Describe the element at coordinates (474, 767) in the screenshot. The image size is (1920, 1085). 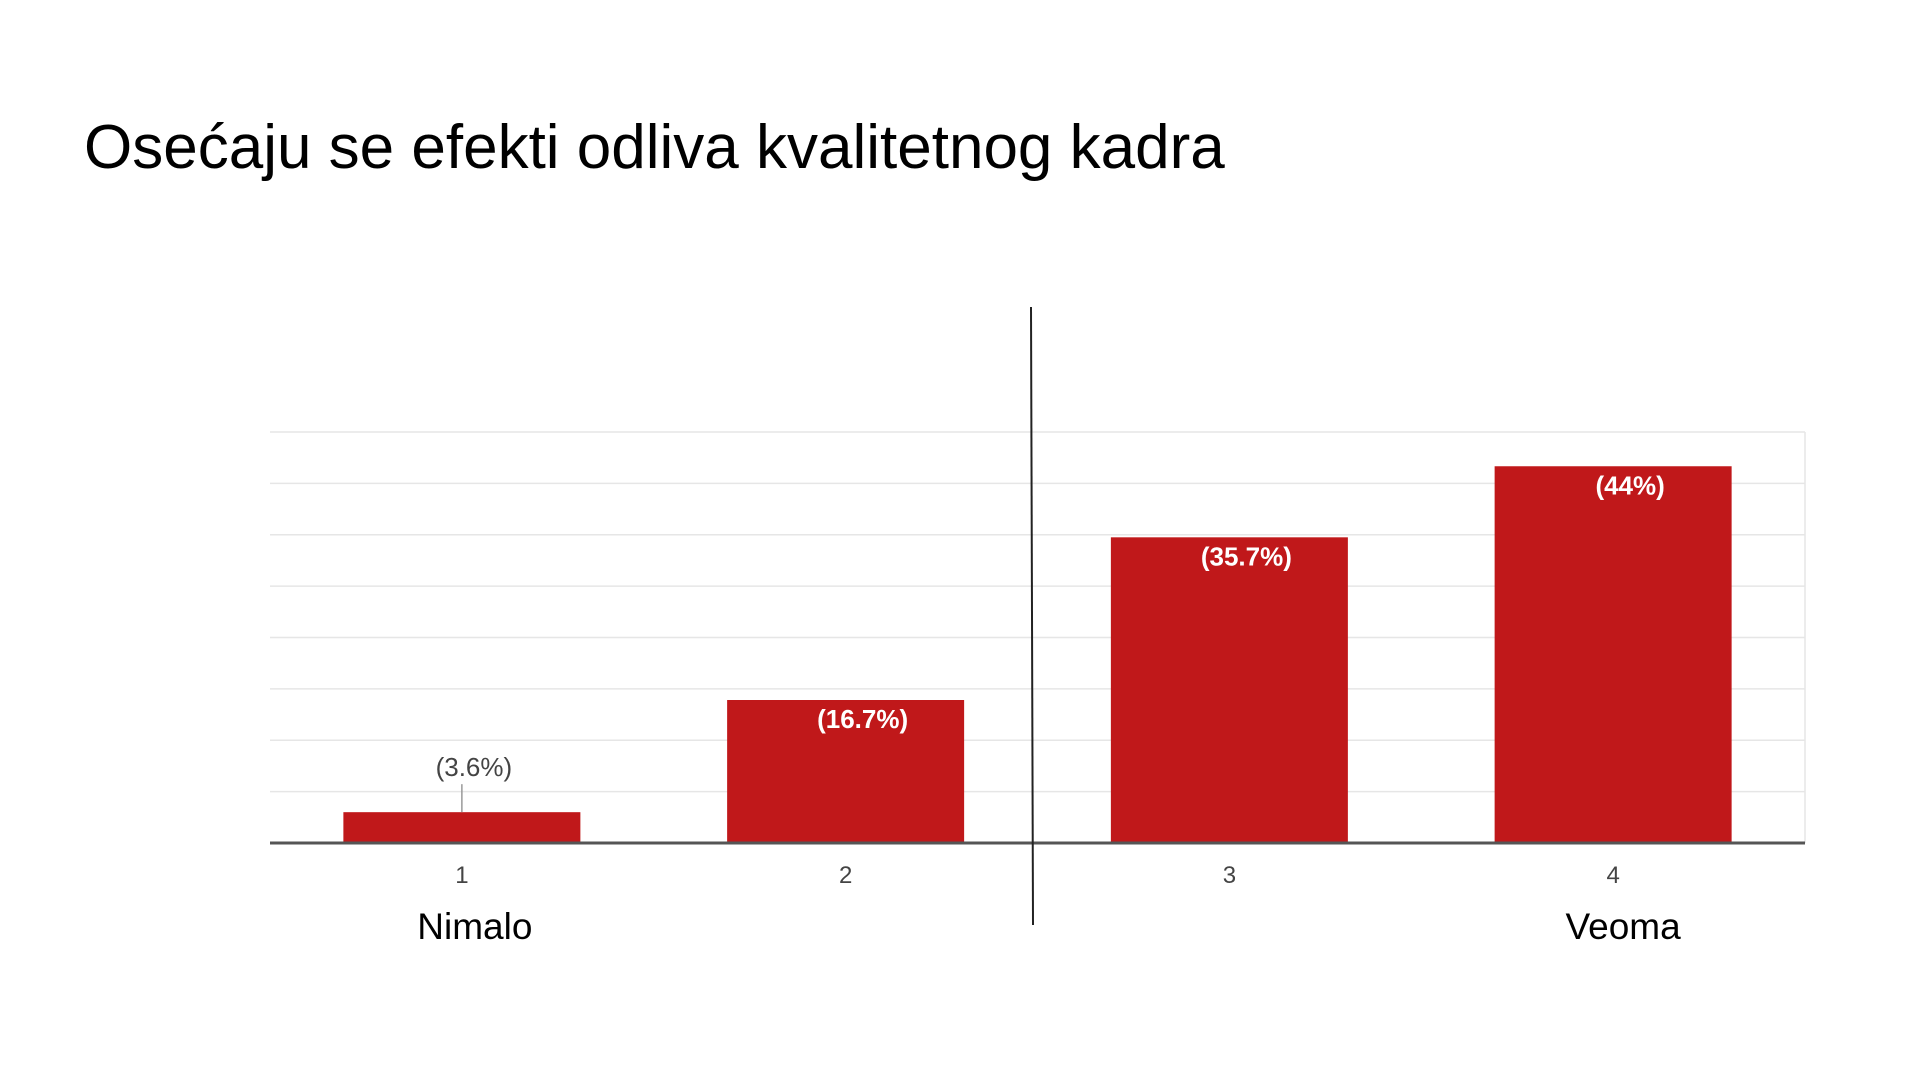
I see `data-label: (3.6%)` at that location.